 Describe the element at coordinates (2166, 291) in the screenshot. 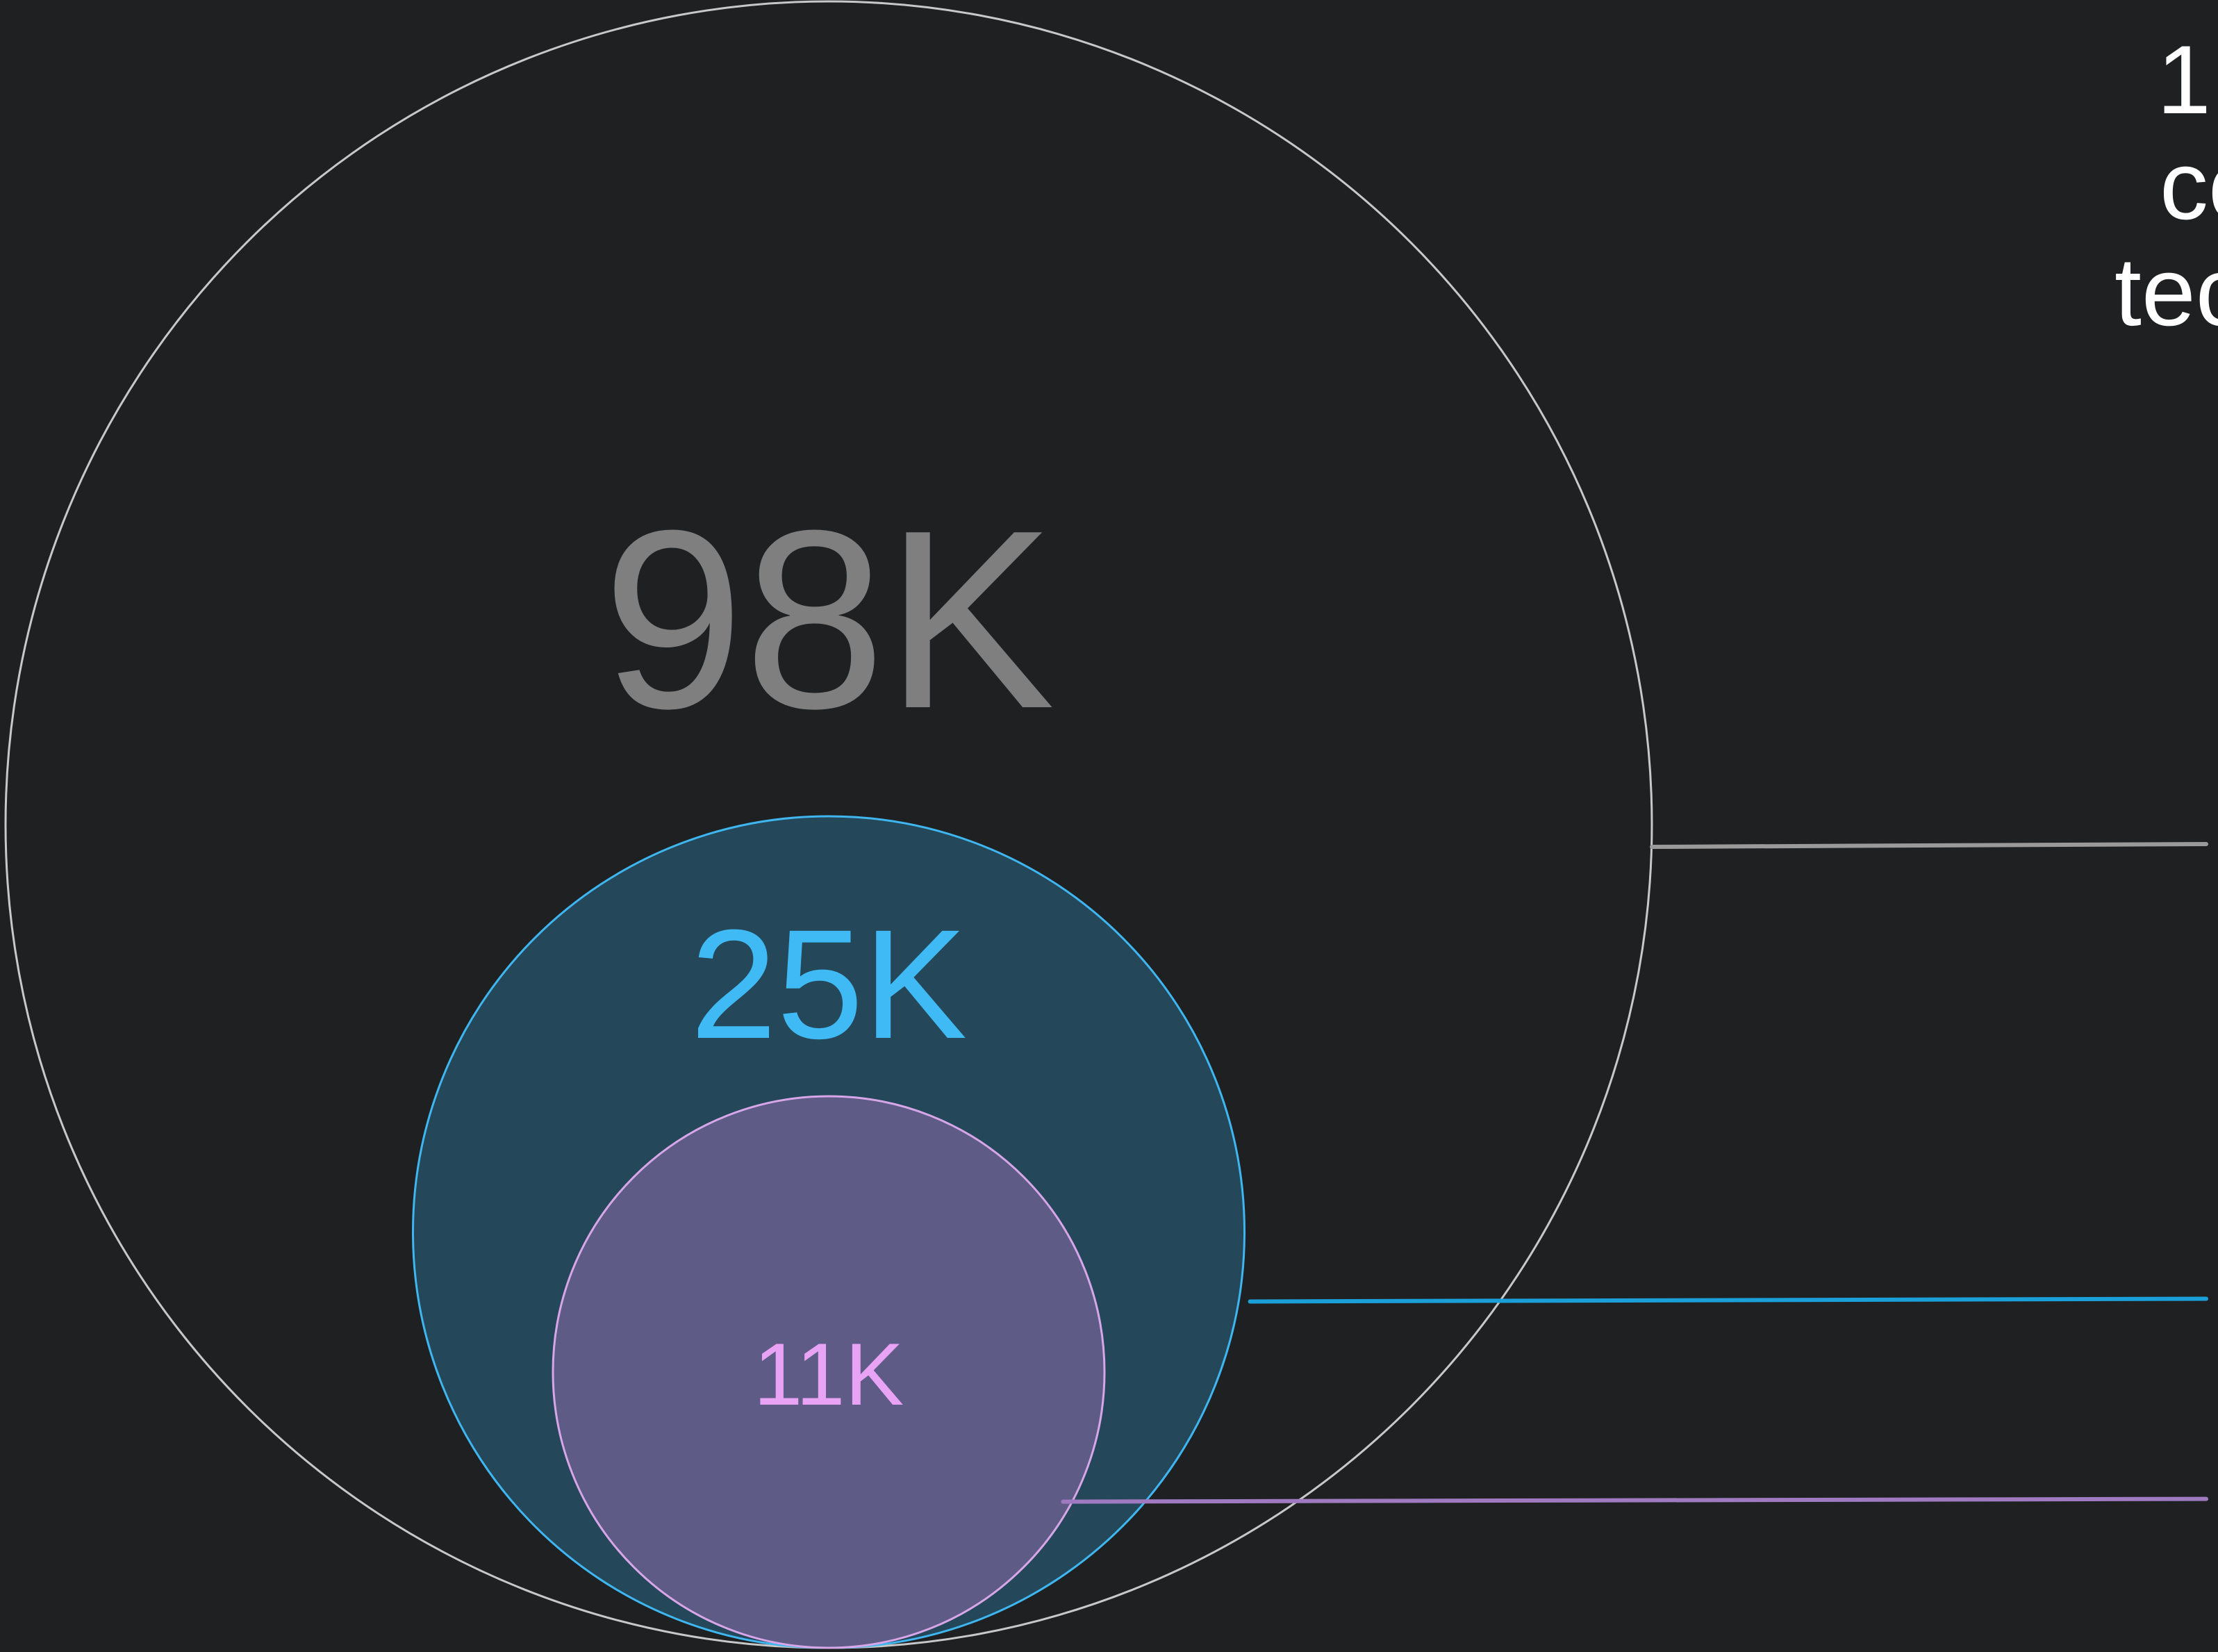

I see `side-text: tec` at that location.